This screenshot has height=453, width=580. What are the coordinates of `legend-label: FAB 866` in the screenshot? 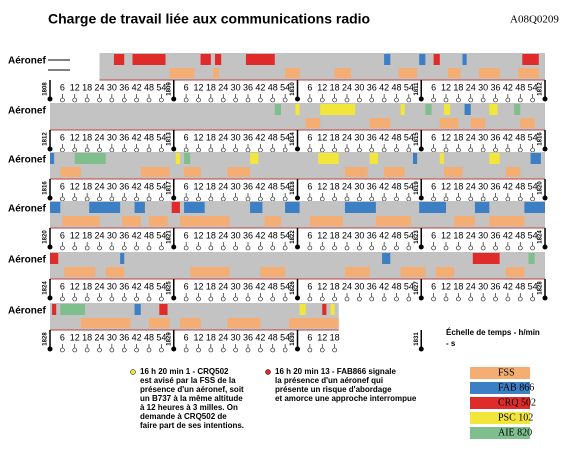 It's located at (516, 387).